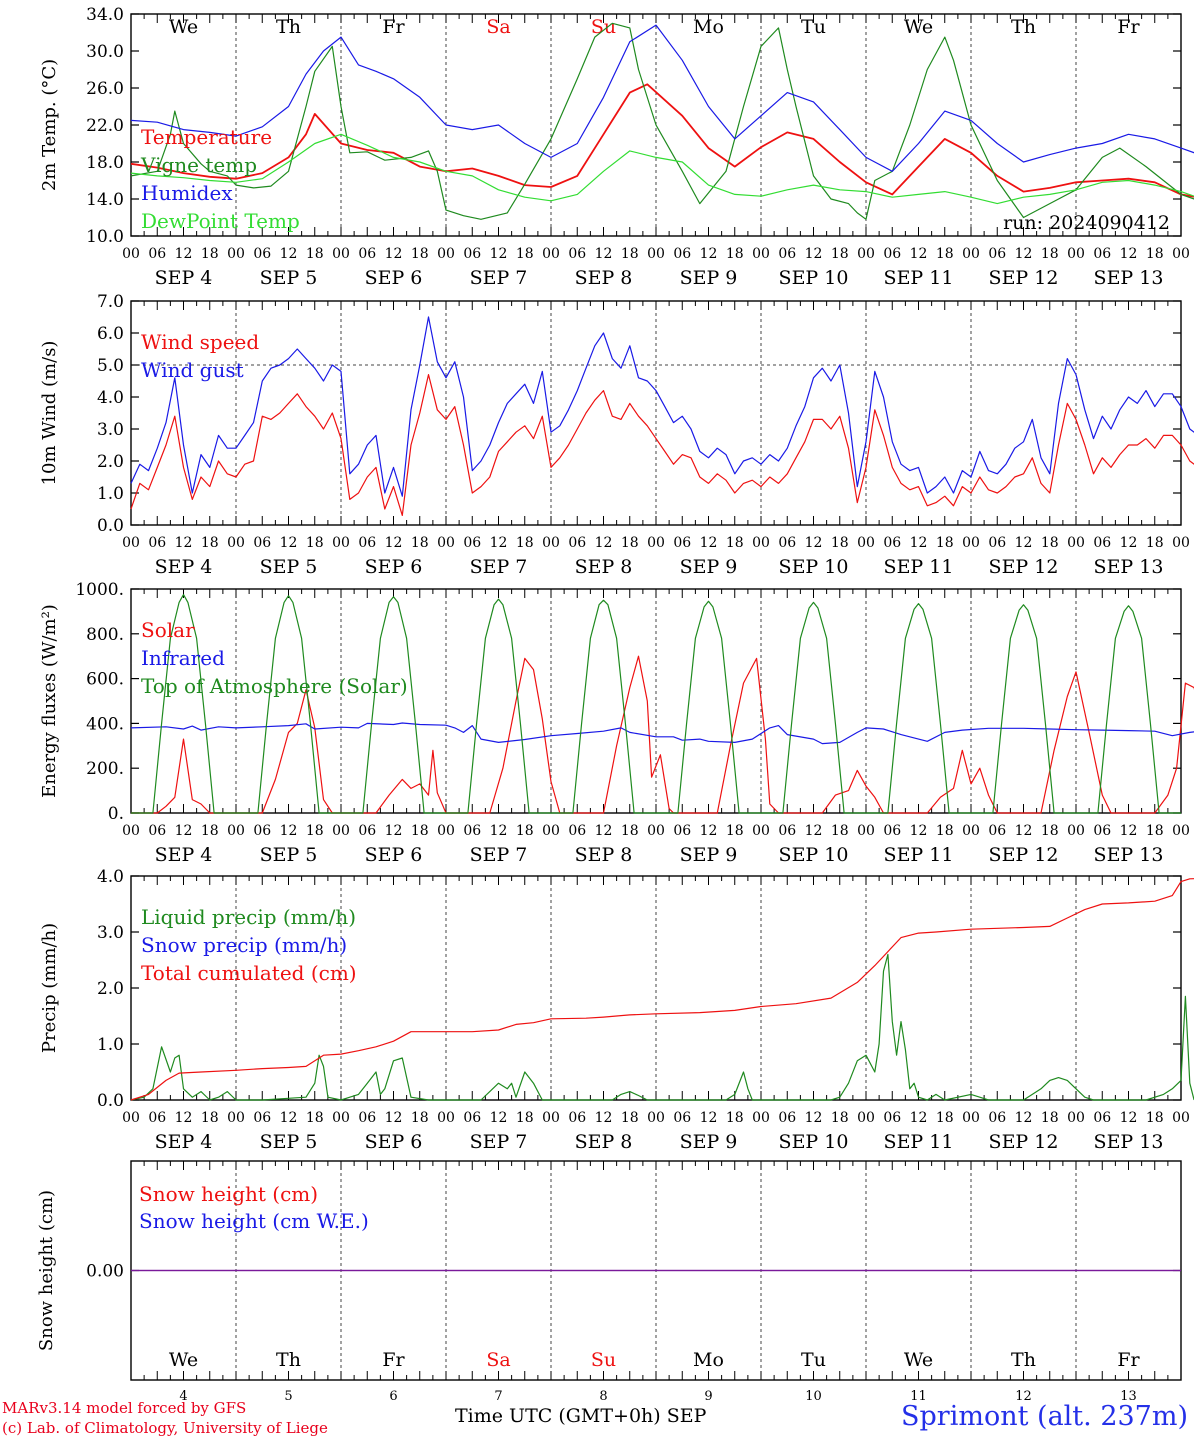 The height and width of the screenshot is (1440, 1194). Describe the element at coordinates (110, 366) in the screenshot. I see `wind-ytick-label: 5.0` at that location.